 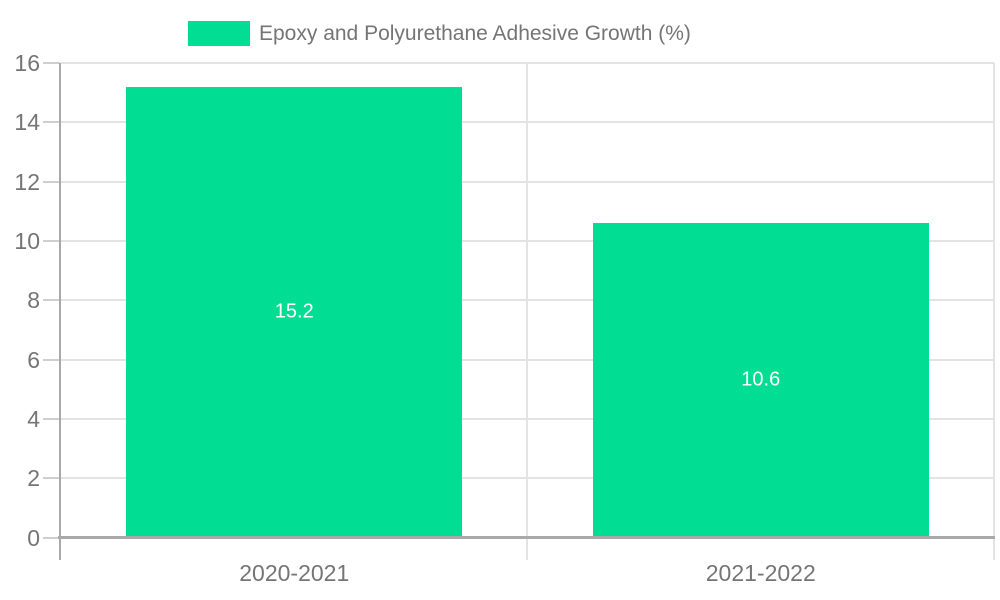 I want to click on y-tick-label: 16, so click(x=27, y=63).